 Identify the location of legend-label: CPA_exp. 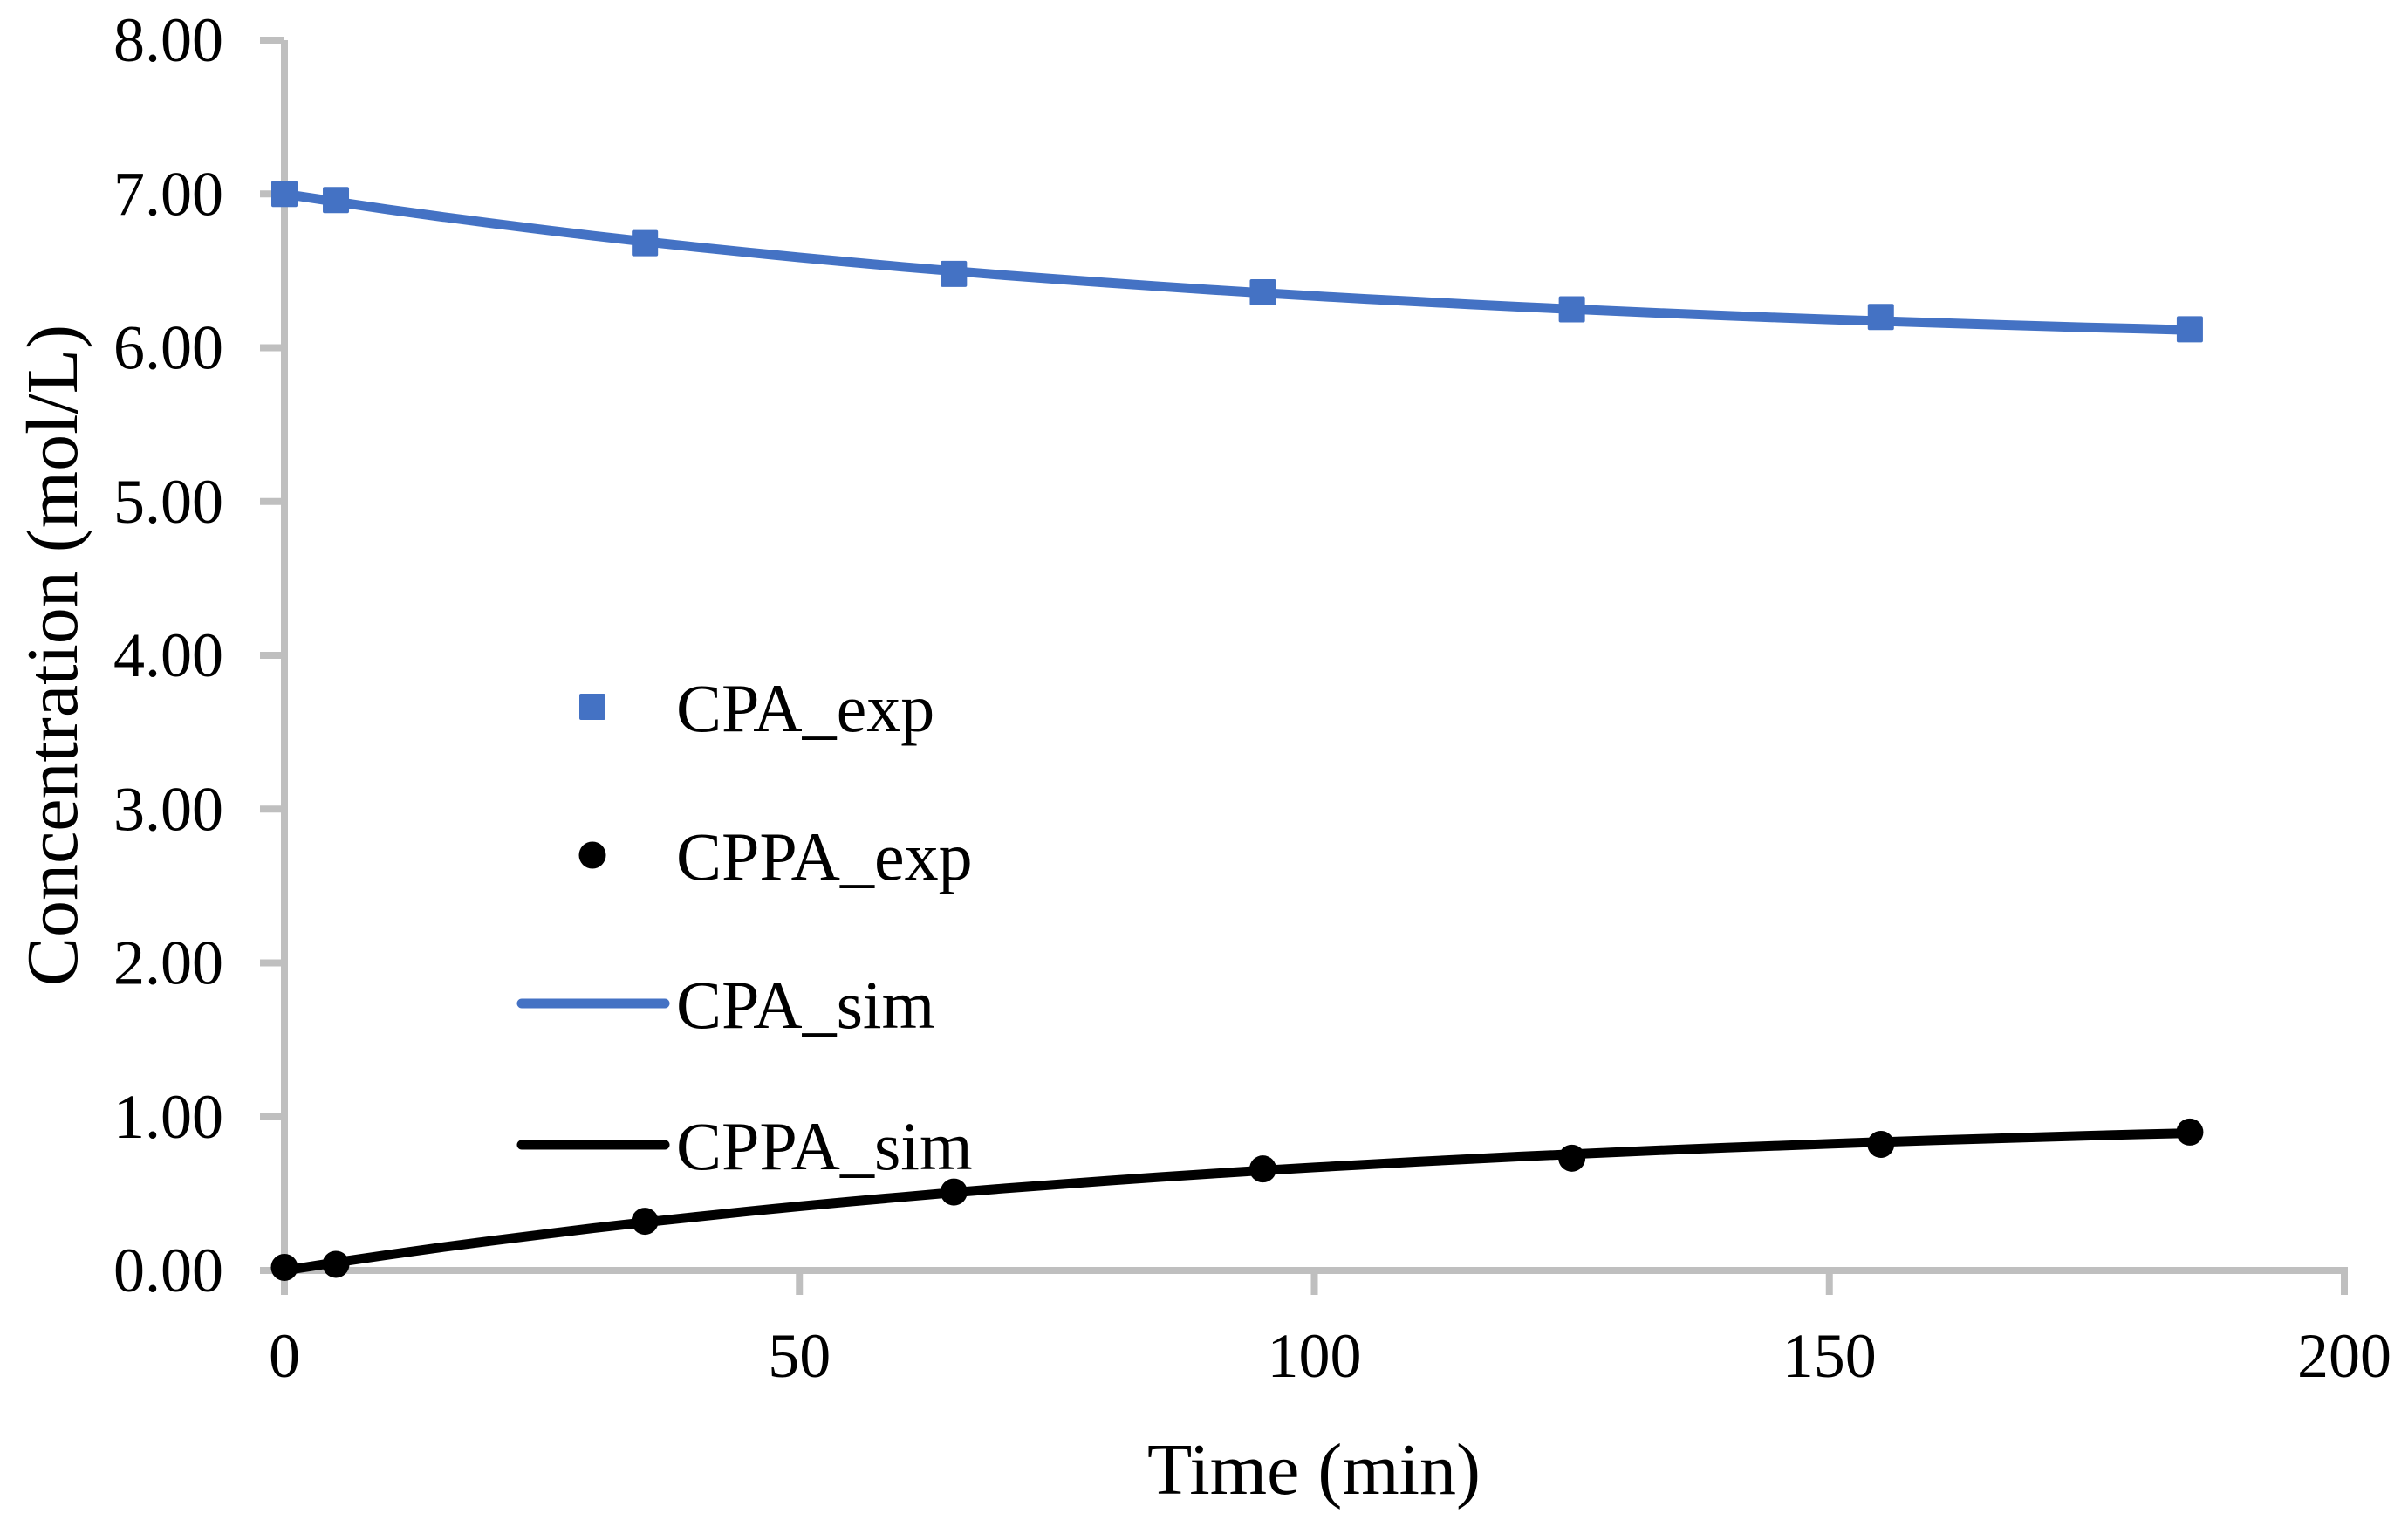
(805, 708).